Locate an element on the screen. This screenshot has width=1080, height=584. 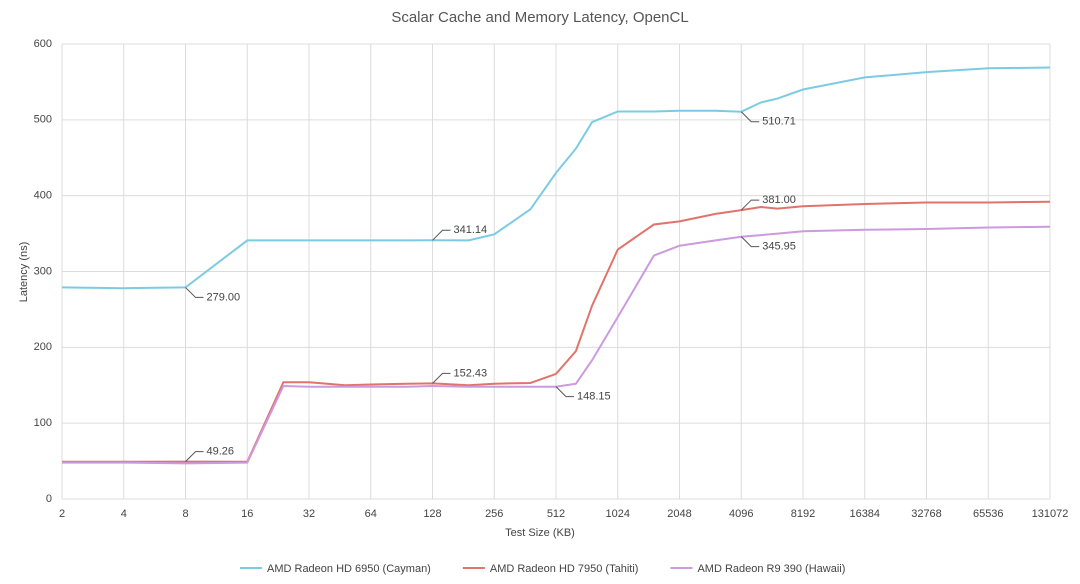
y-tick-label: 100 is located at coordinates (43, 423).